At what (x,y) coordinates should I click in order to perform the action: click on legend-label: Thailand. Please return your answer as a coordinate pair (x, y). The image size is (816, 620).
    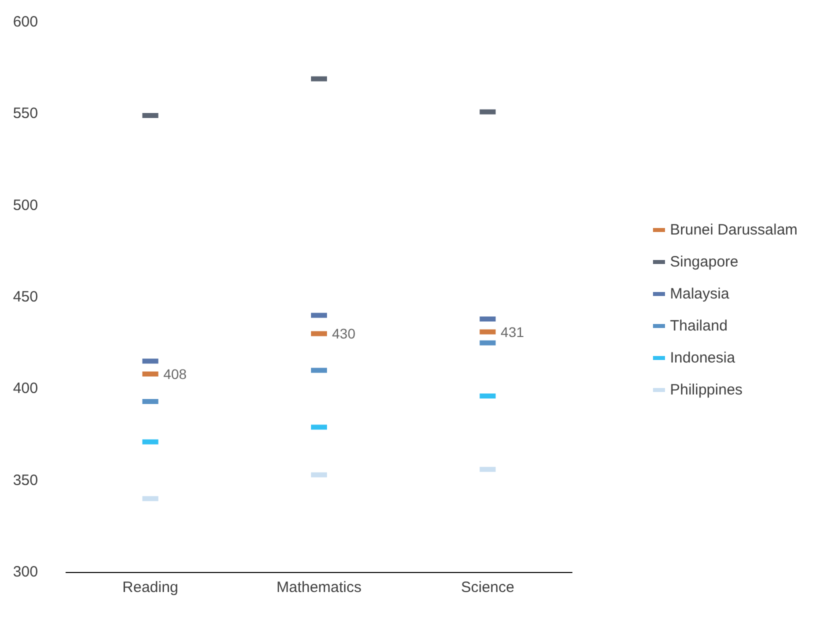
    Looking at the image, I should click on (699, 326).